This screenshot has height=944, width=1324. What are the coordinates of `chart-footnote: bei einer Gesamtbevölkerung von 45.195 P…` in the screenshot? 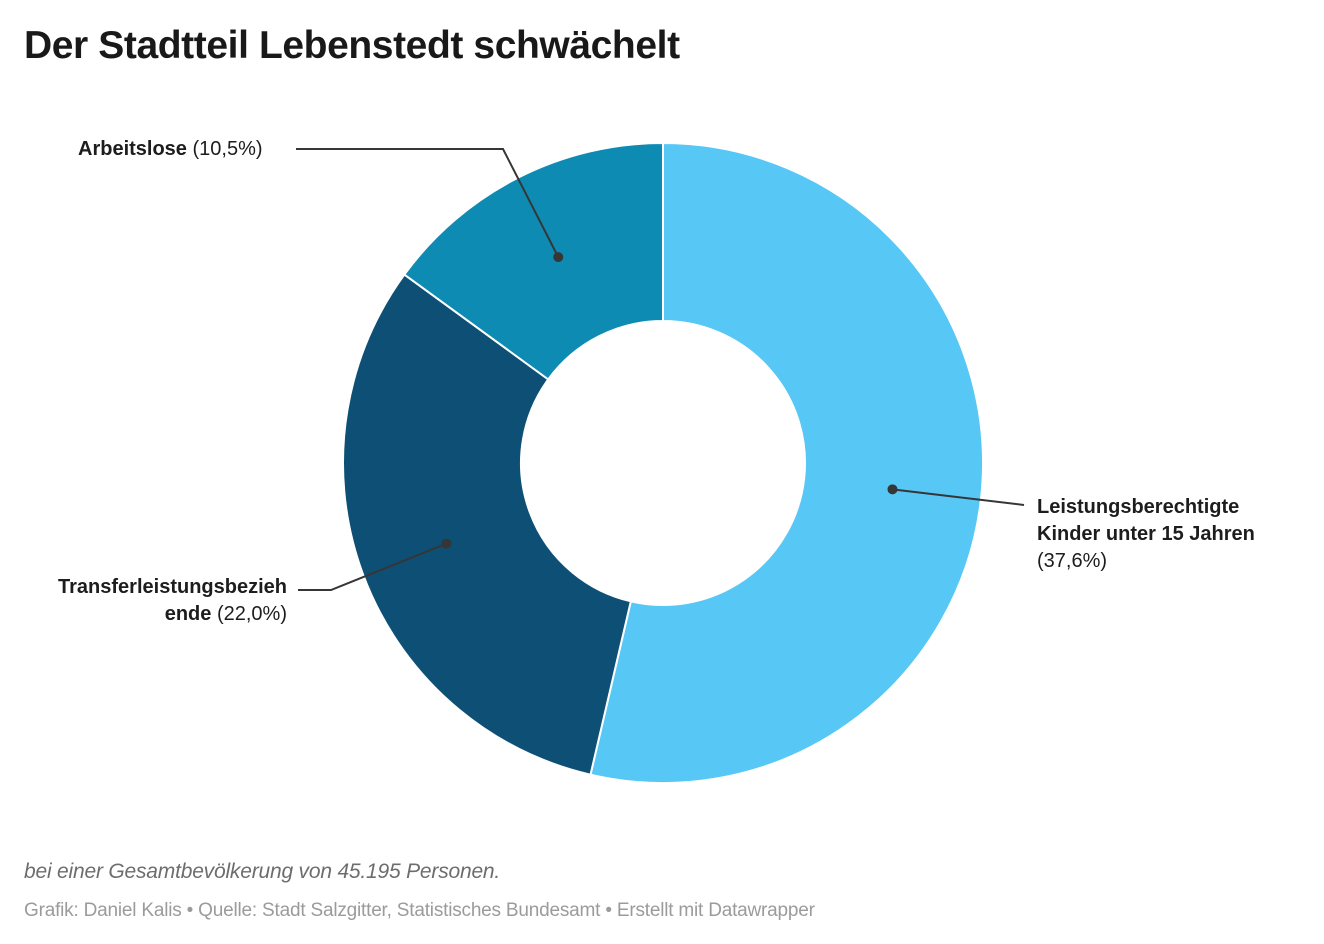 It's located at (262, 871).